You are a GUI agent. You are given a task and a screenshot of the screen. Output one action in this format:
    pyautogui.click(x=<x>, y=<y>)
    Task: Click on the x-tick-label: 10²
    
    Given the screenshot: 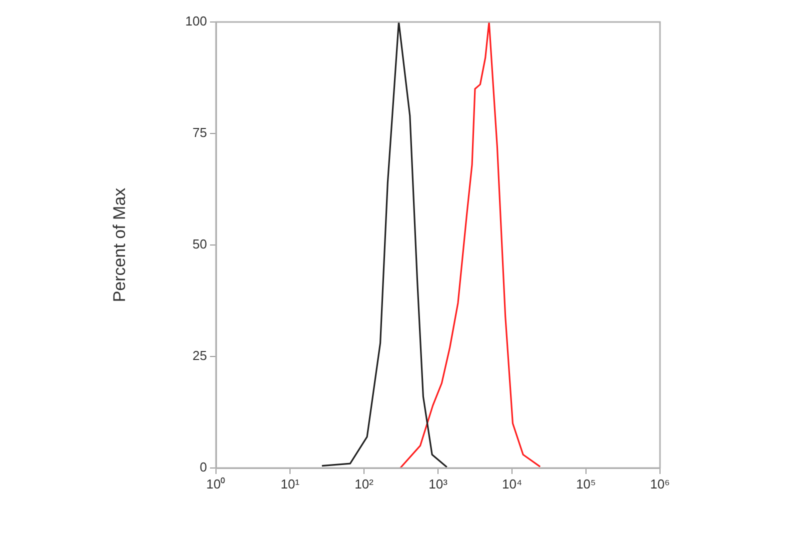 What is the action you would take?
    pyautogui.click(x=364, y=484)
    